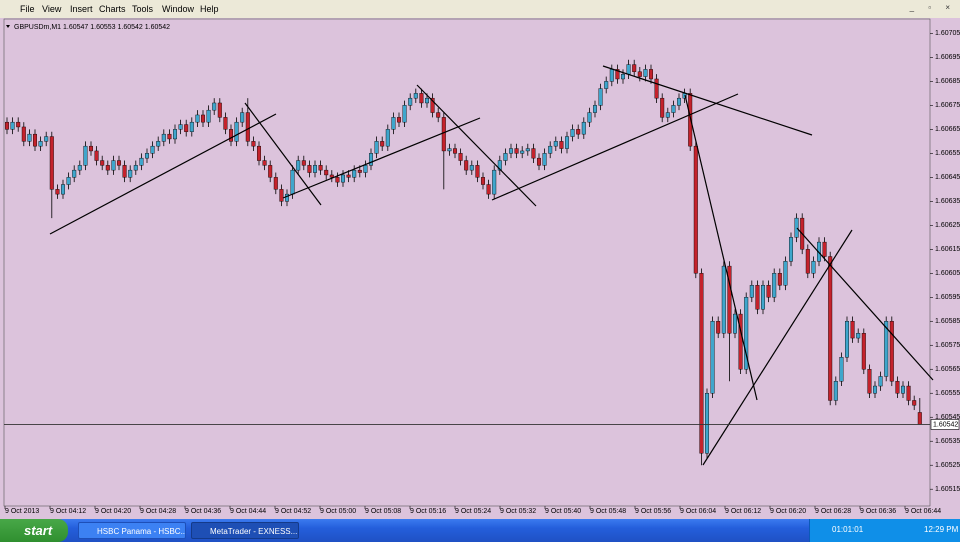 The image size is (960, 542). What do you see at coordinates (788, 511) in the screenshot?
I see `x-tick-label: 9 Oct 06:20` at bounding box center [788, 511].